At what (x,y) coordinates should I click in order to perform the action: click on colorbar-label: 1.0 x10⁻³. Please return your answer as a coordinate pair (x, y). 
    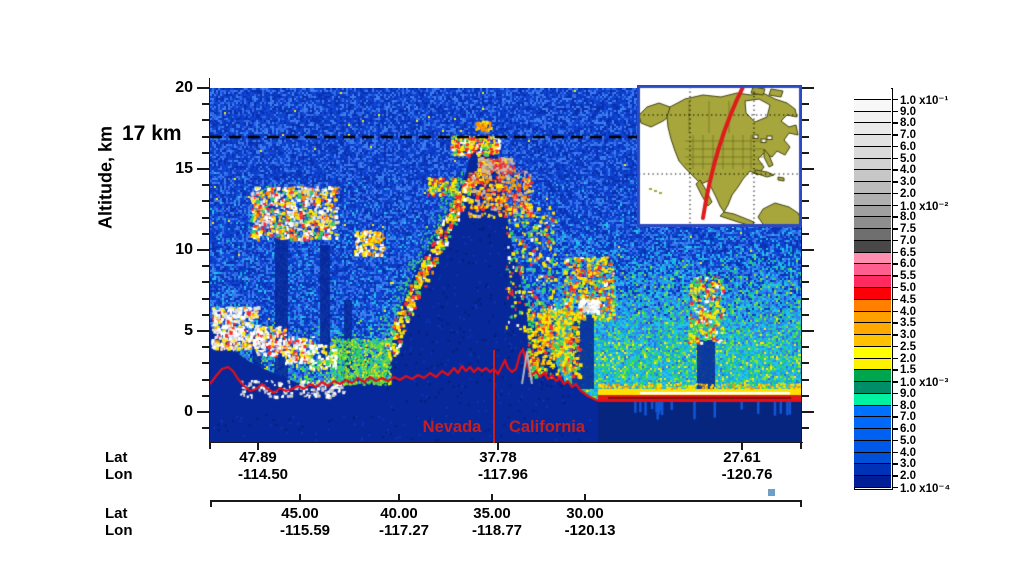
    Looking at the image, I should click on (924, 383).